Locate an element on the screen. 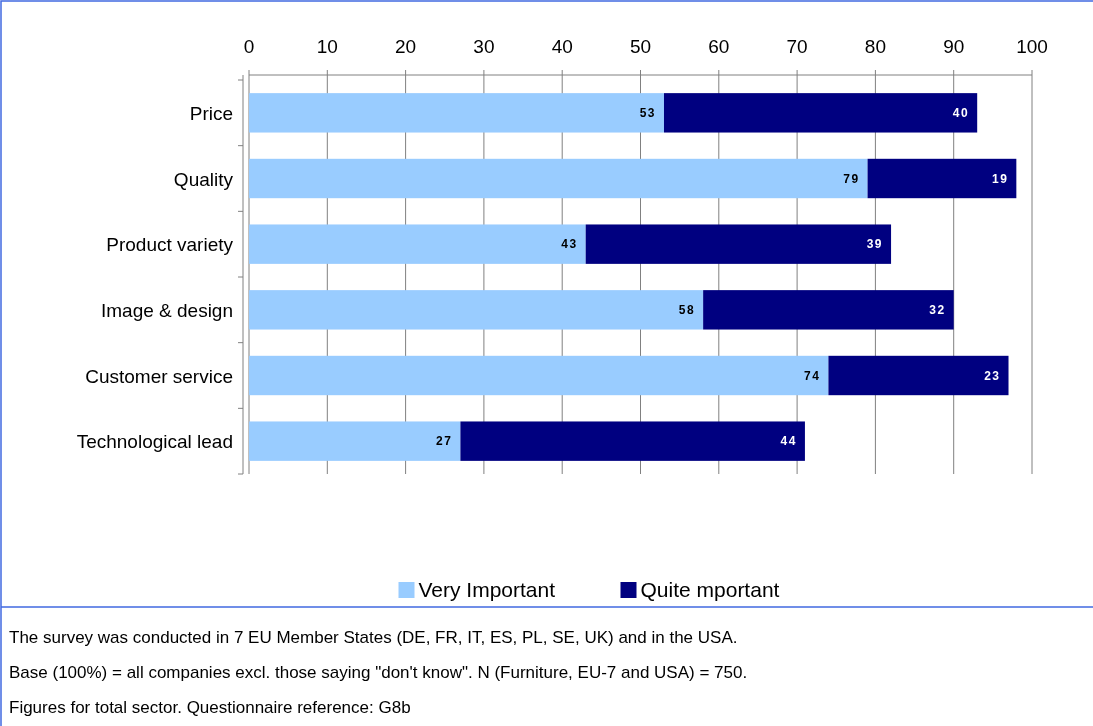  data-label: 53 is located at coordinates (647, 112).